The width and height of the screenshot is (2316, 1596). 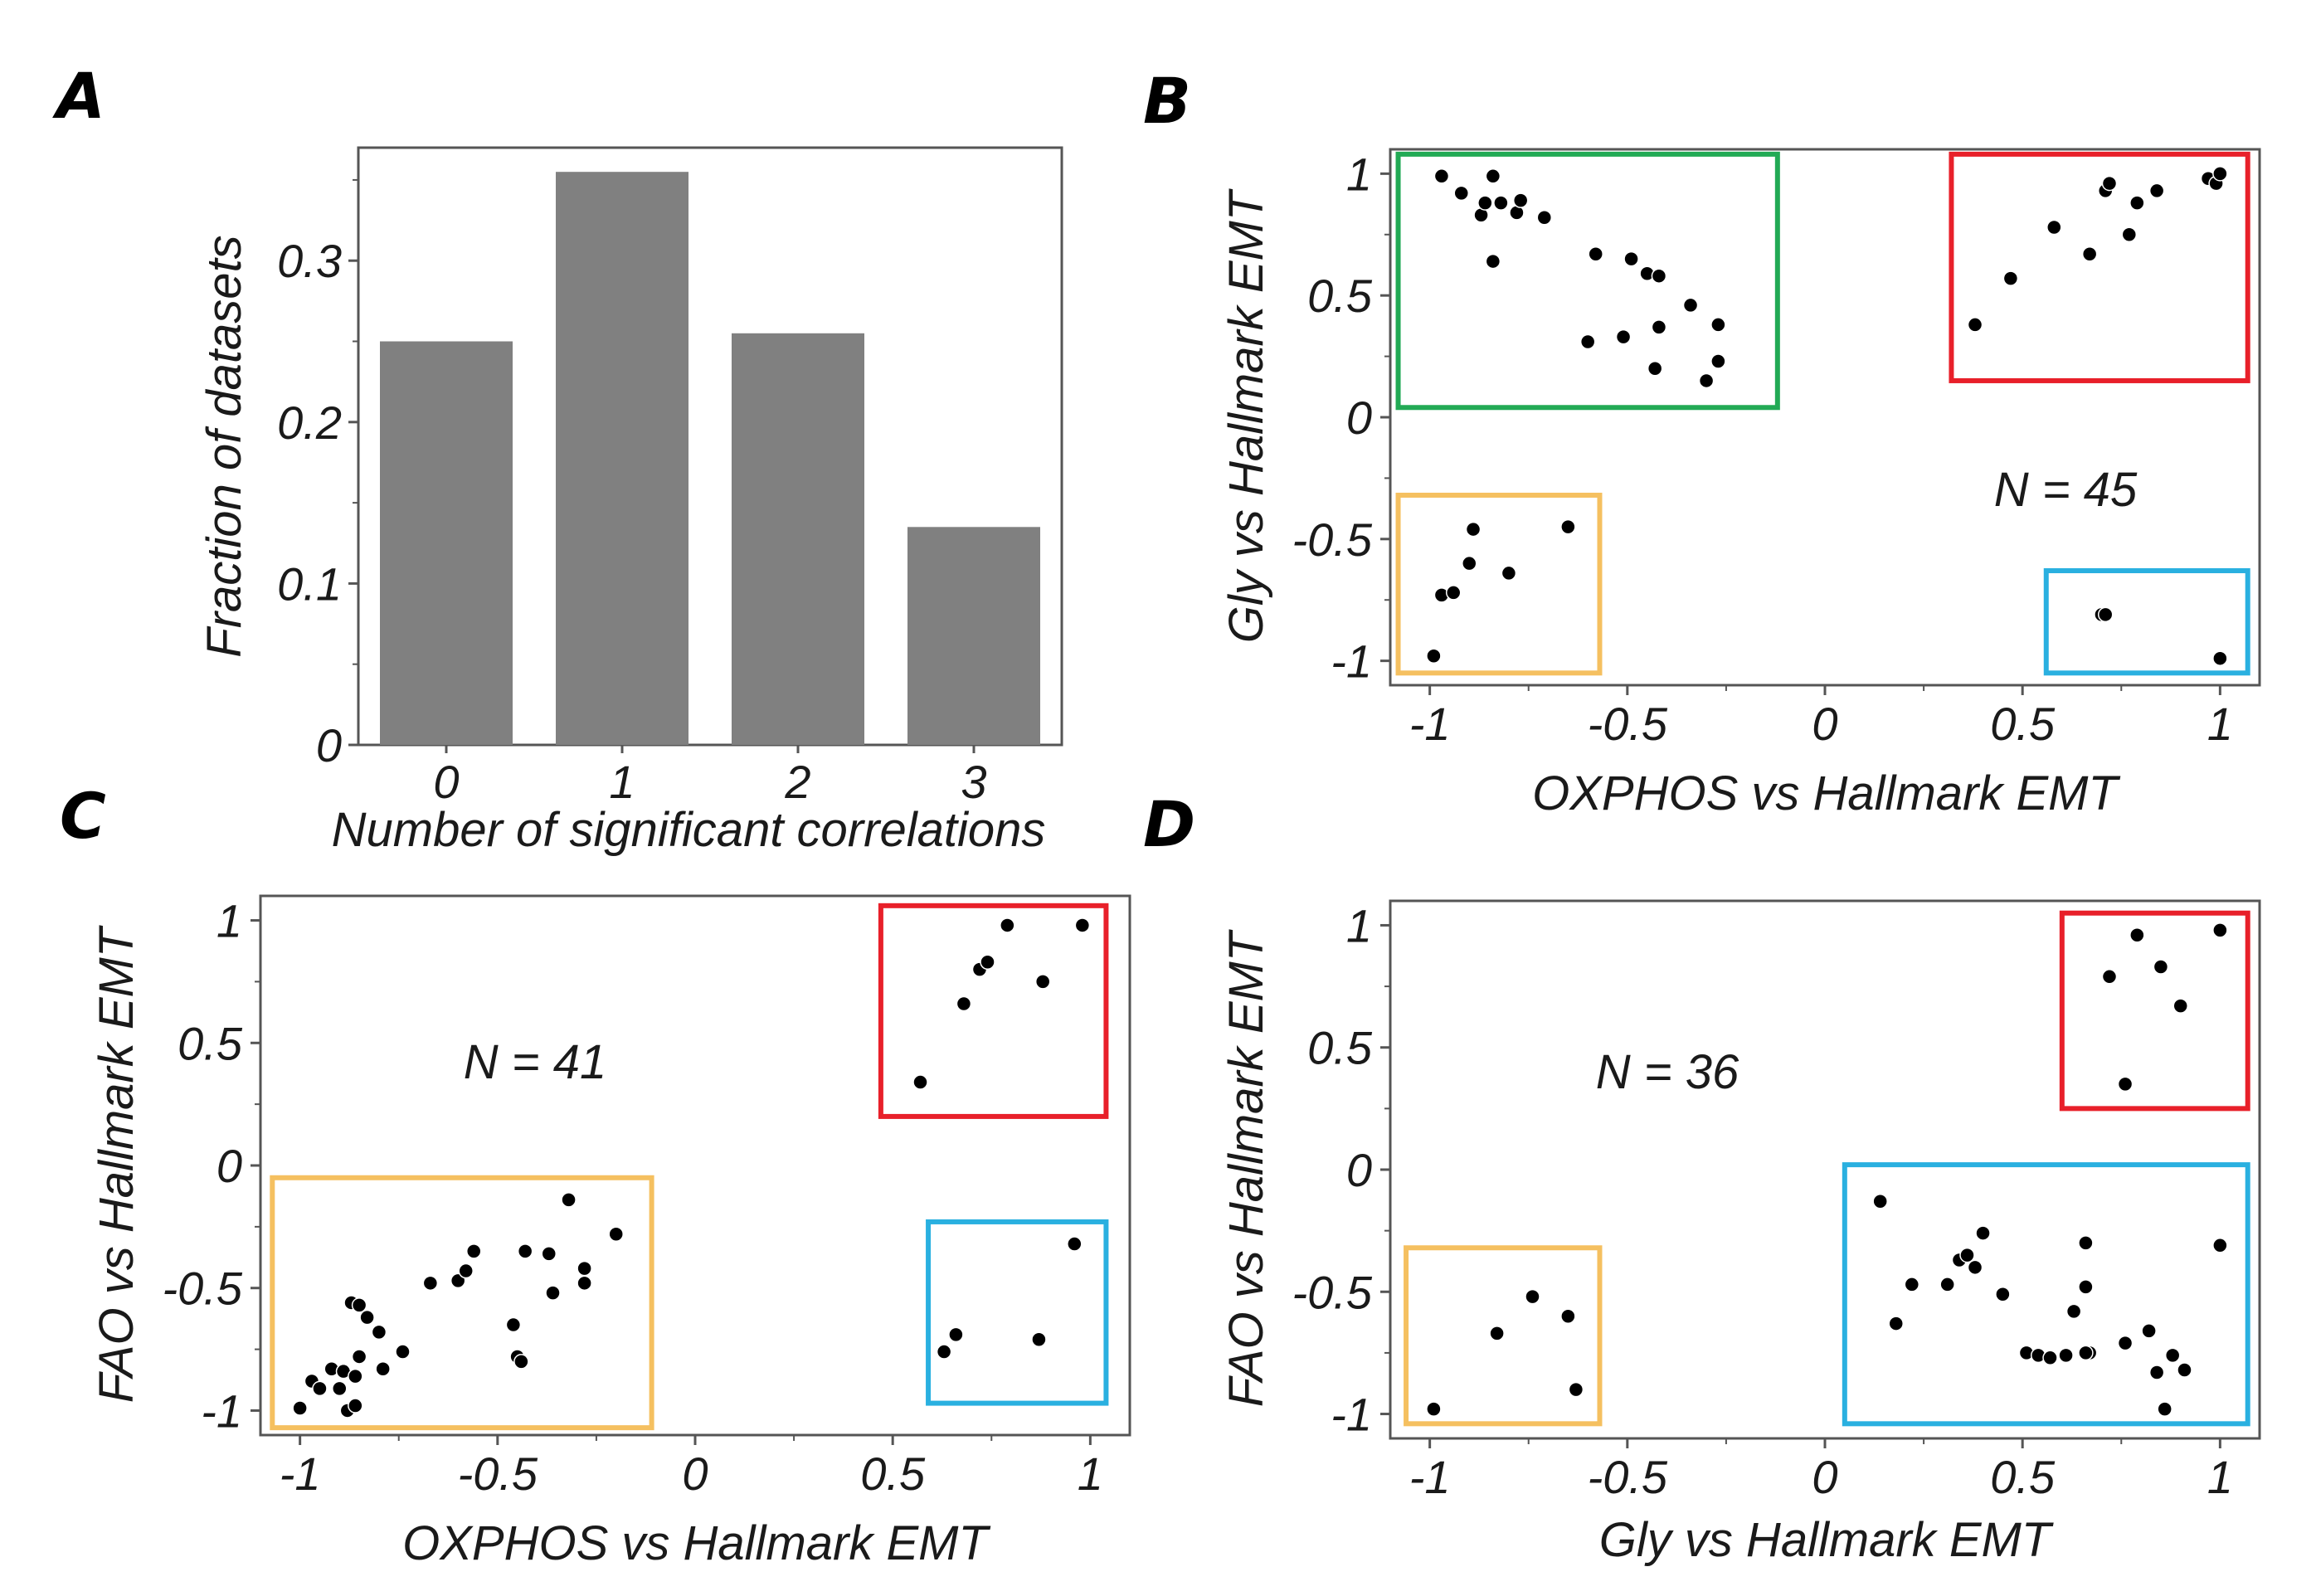 What do you see at coordinates (1587, 281) in the screenshot?
I see `green-box` at bounding box center [1587, 281].